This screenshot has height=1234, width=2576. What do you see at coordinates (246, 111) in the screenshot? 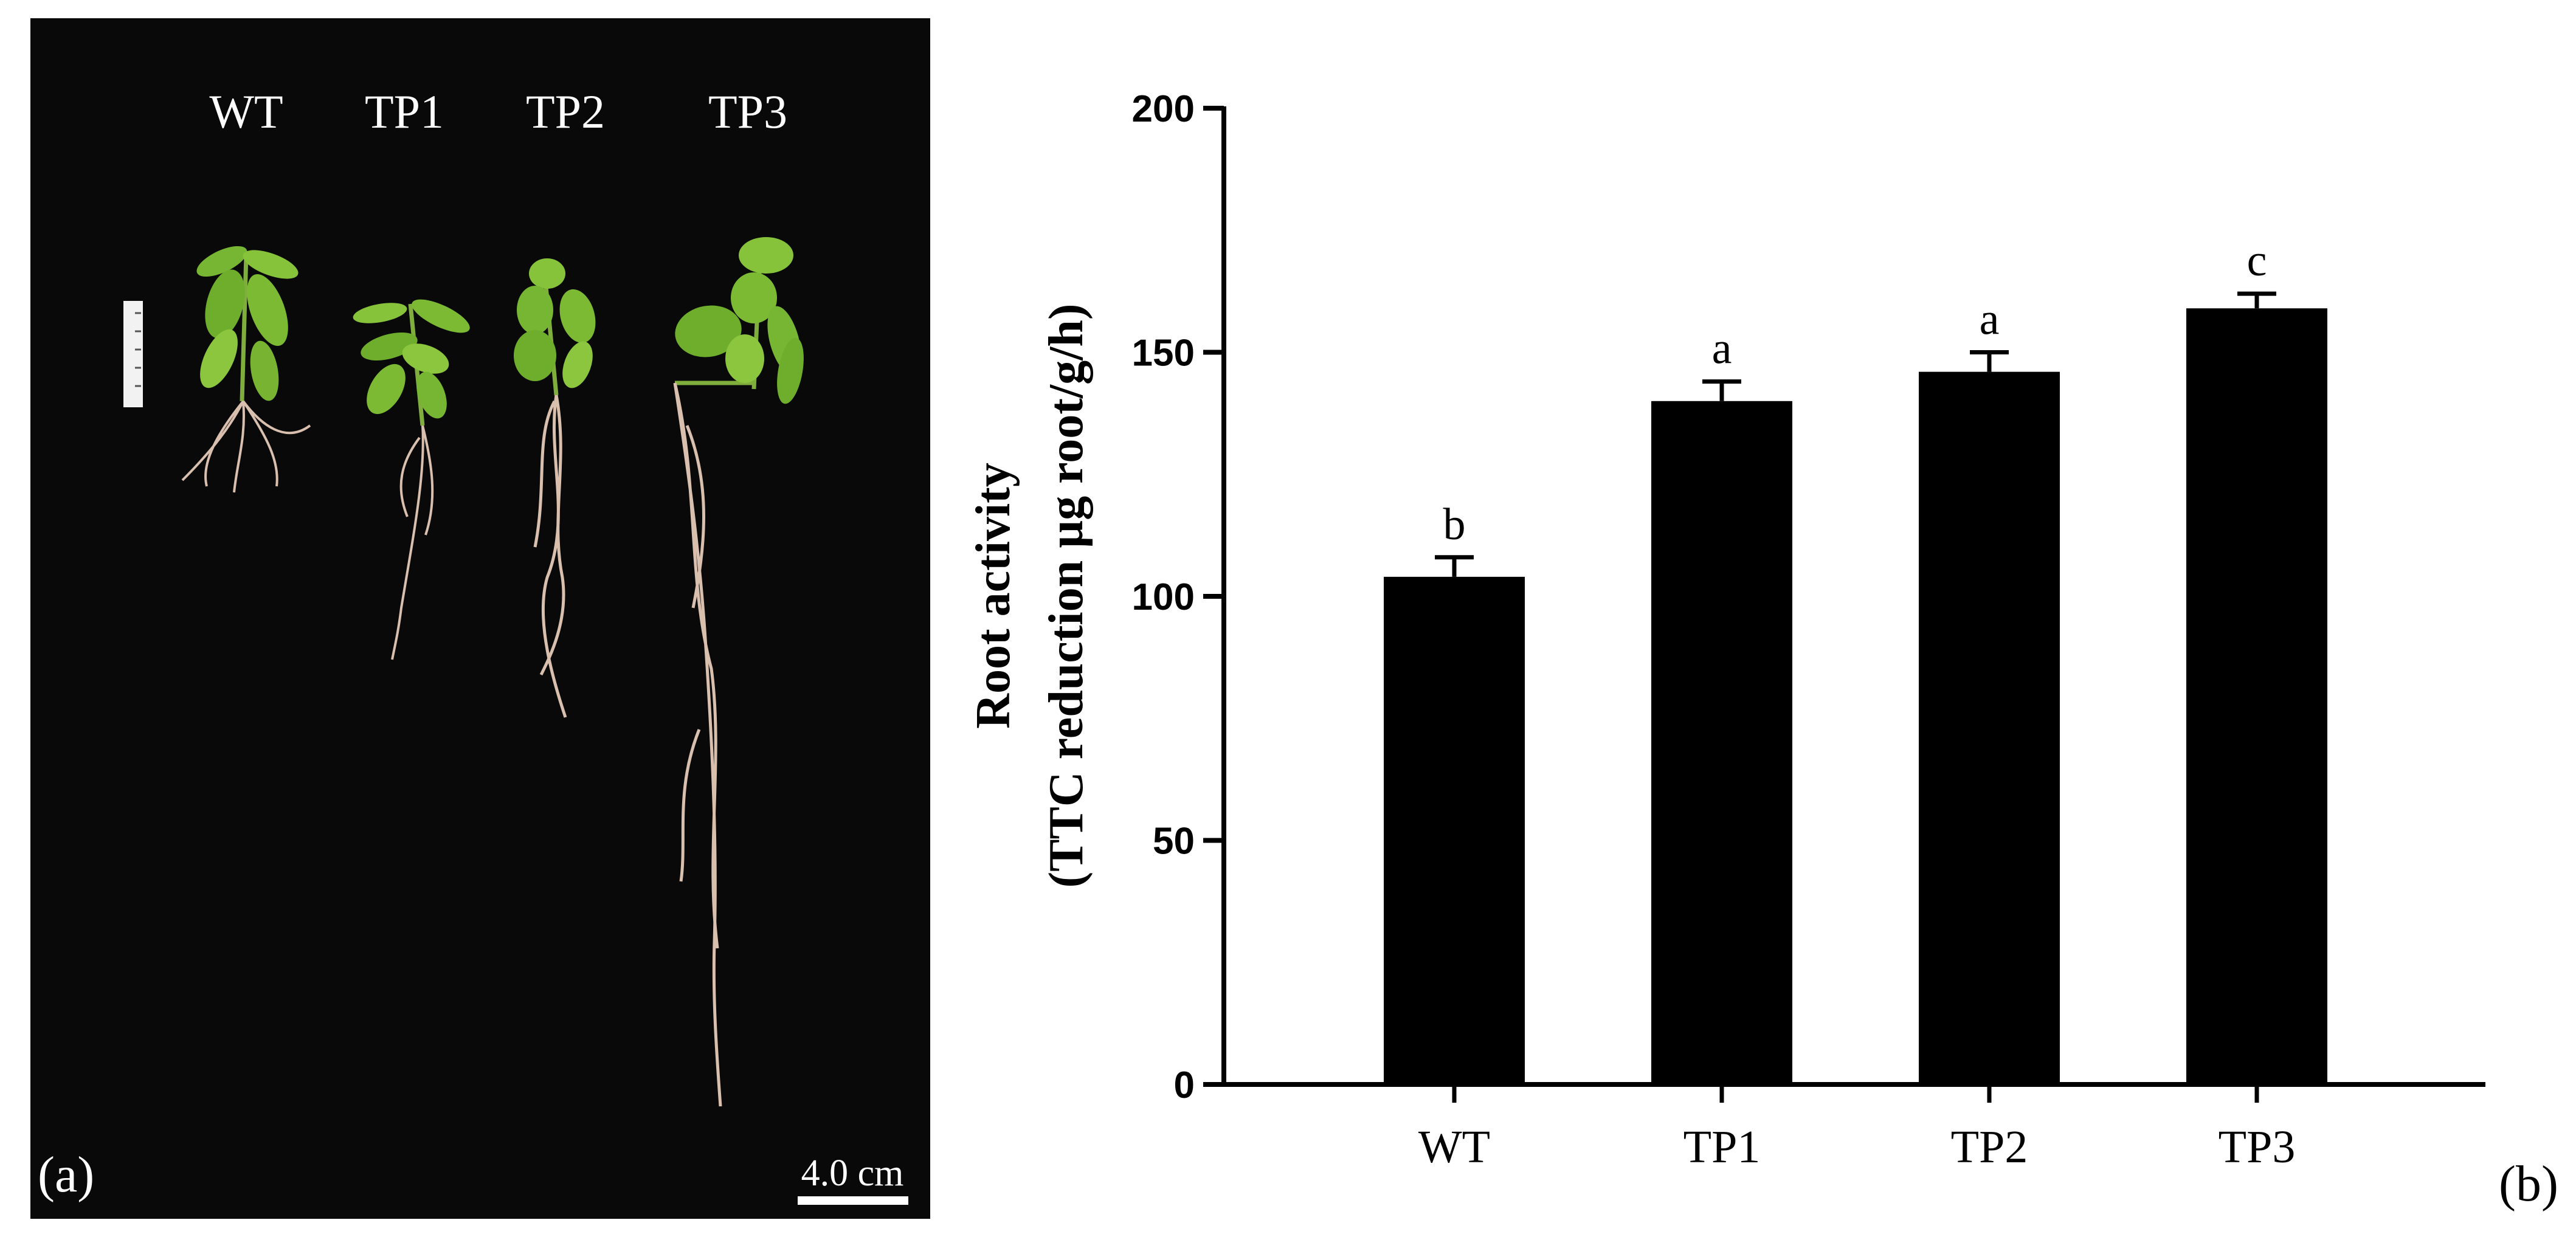
I see `photo-label-wt: WT` at bounding box center [246, 111].